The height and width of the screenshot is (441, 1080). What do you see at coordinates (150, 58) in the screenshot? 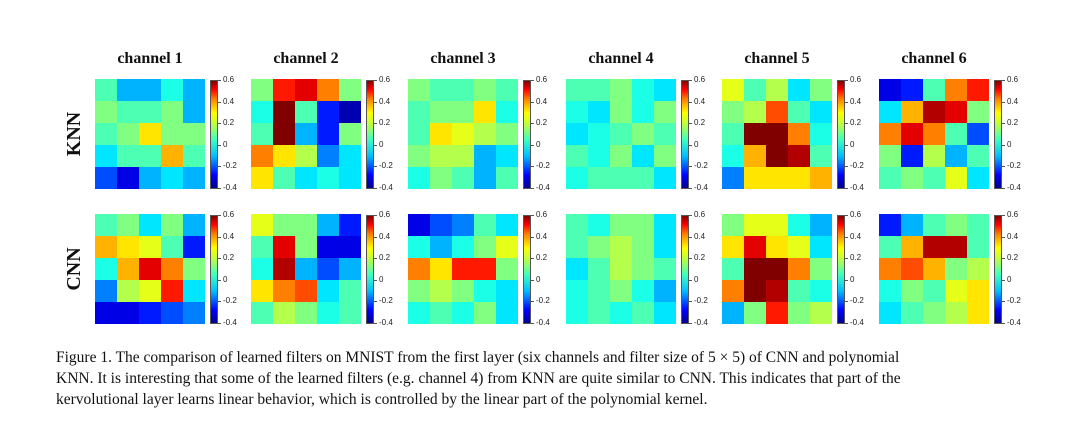
I see `column-title-1: channel 1` at bounding box center [150, 58].